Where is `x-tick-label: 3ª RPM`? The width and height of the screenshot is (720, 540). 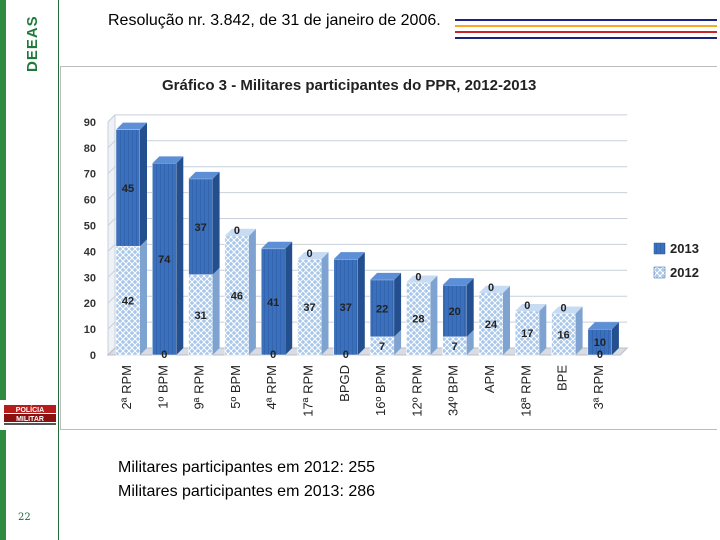 x-tick-label: 3ª RPM is located at coordinates (598, 387).